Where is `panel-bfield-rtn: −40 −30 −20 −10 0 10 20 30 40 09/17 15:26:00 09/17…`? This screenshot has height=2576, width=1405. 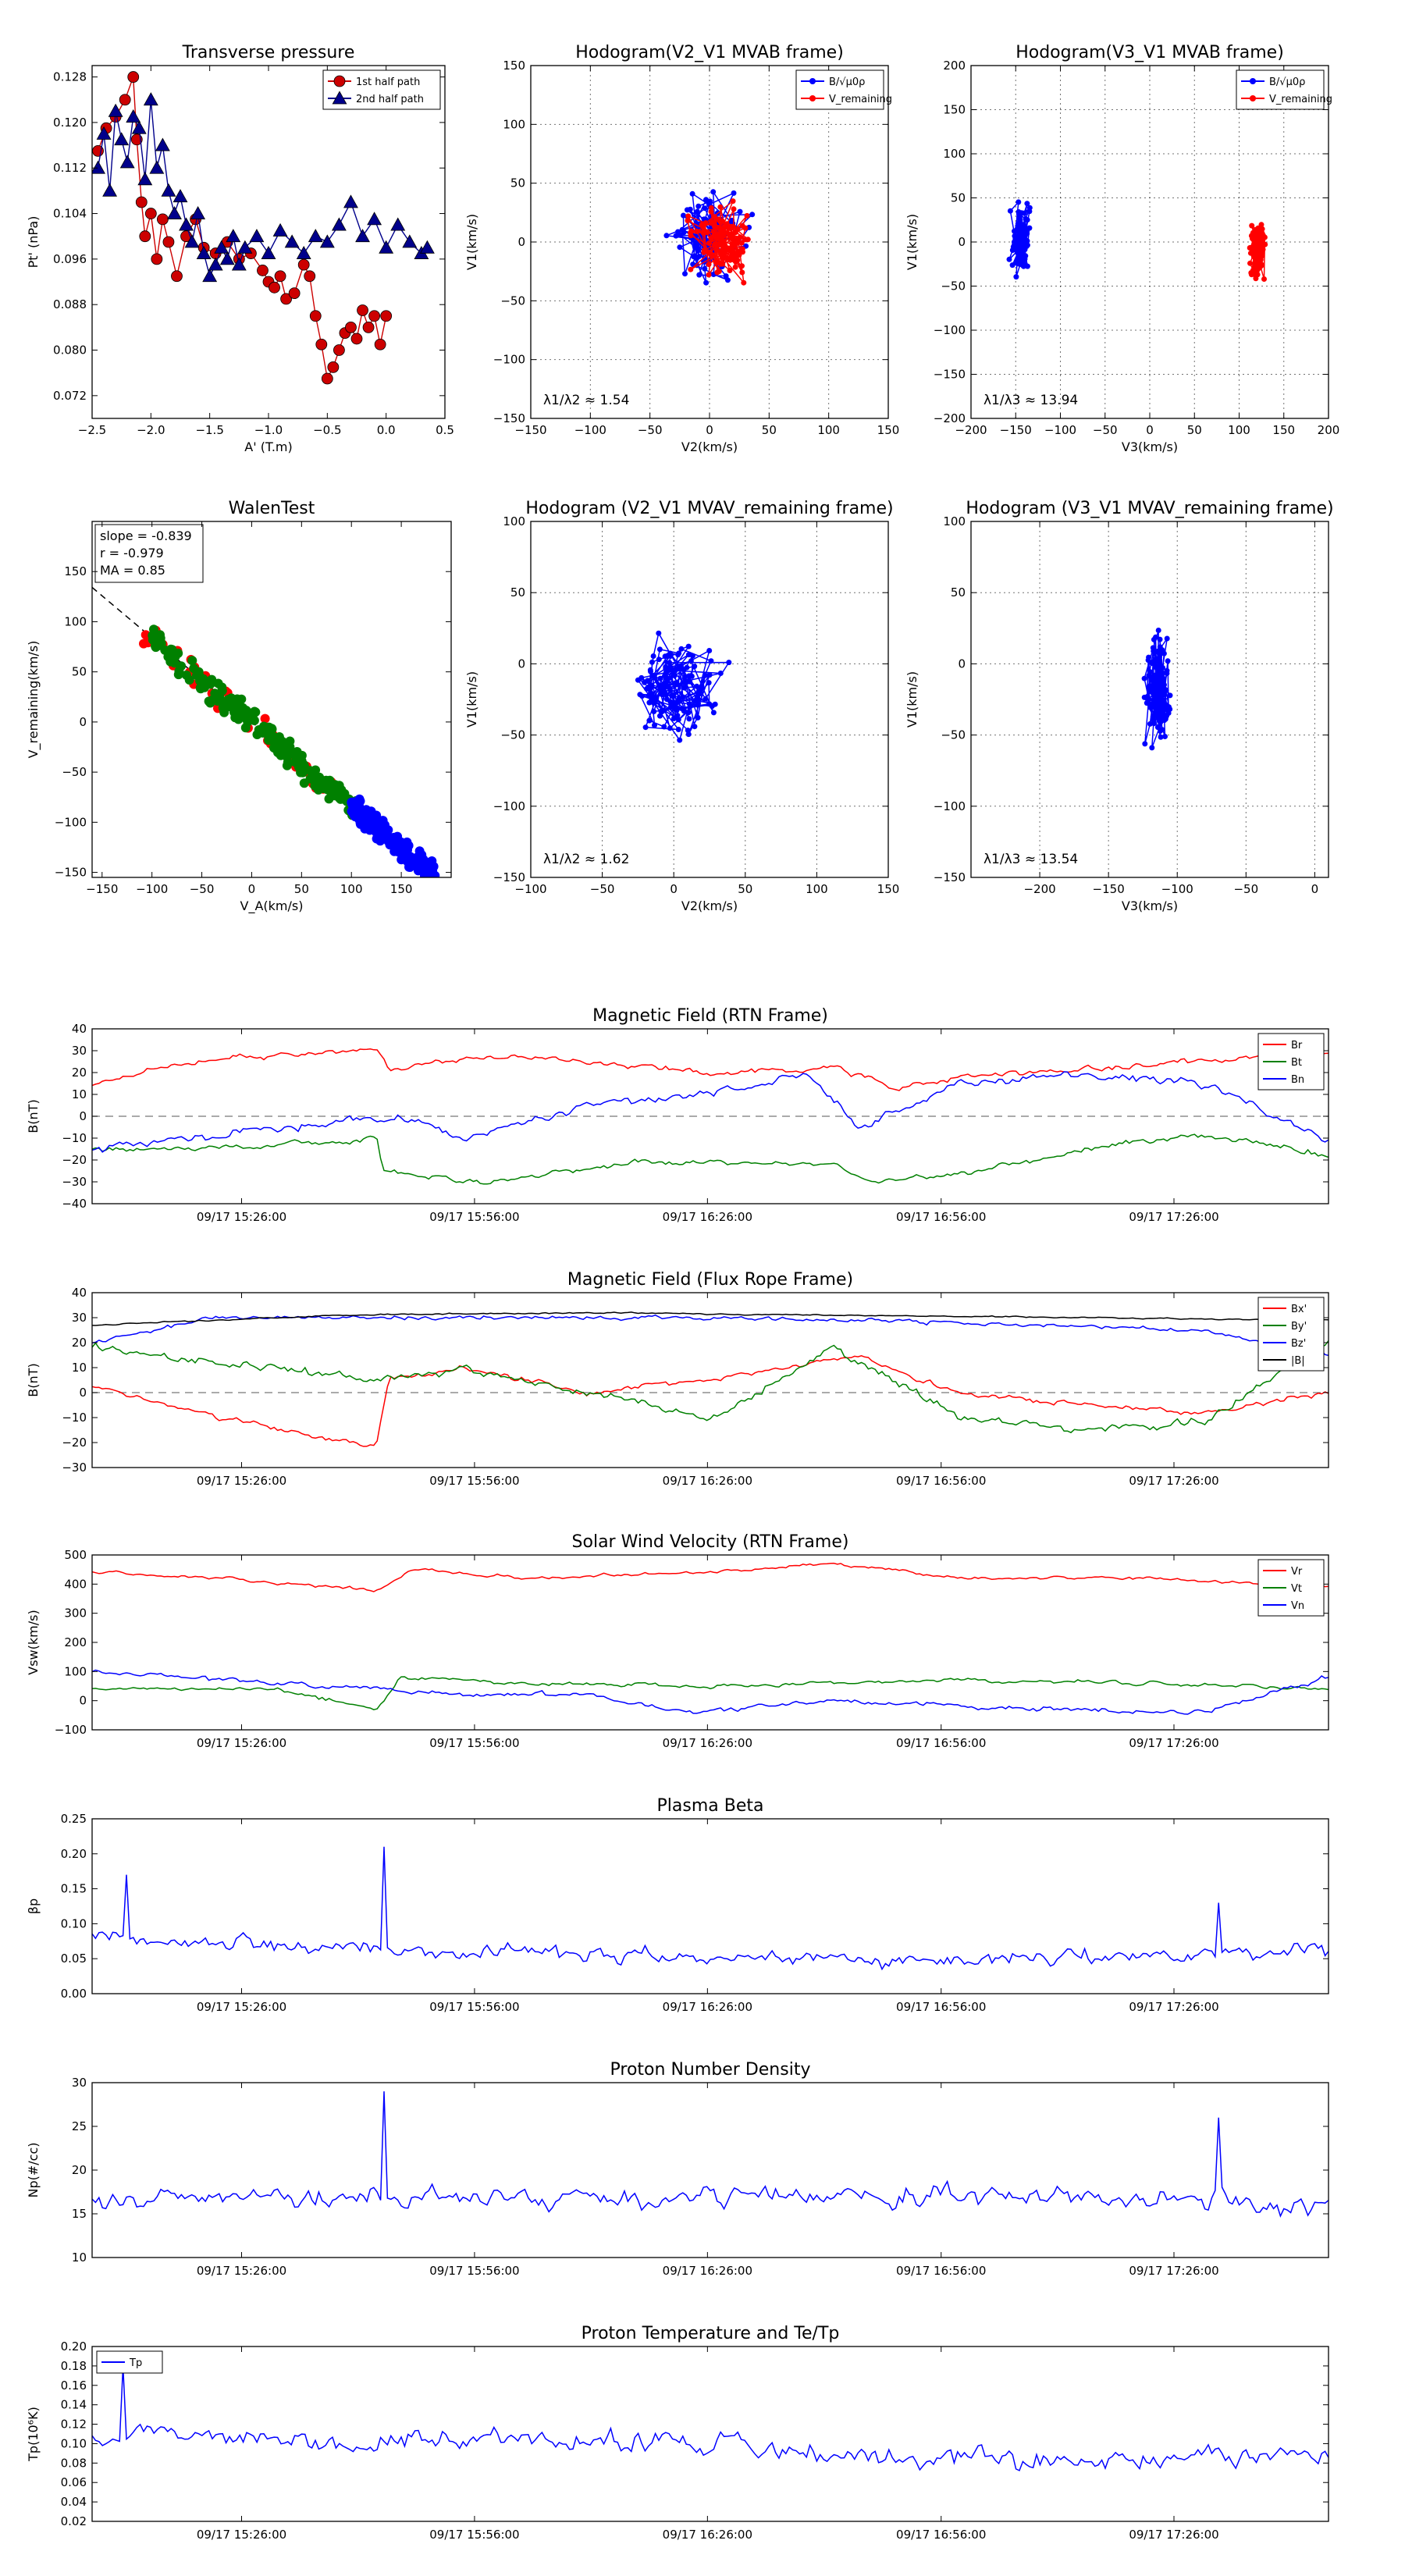 panel-bfield-rtn: −40 −30 −20 −10 0 10 20 30 40 09/17 15:26:00 09/17… is located at coordinates (678, 1115).